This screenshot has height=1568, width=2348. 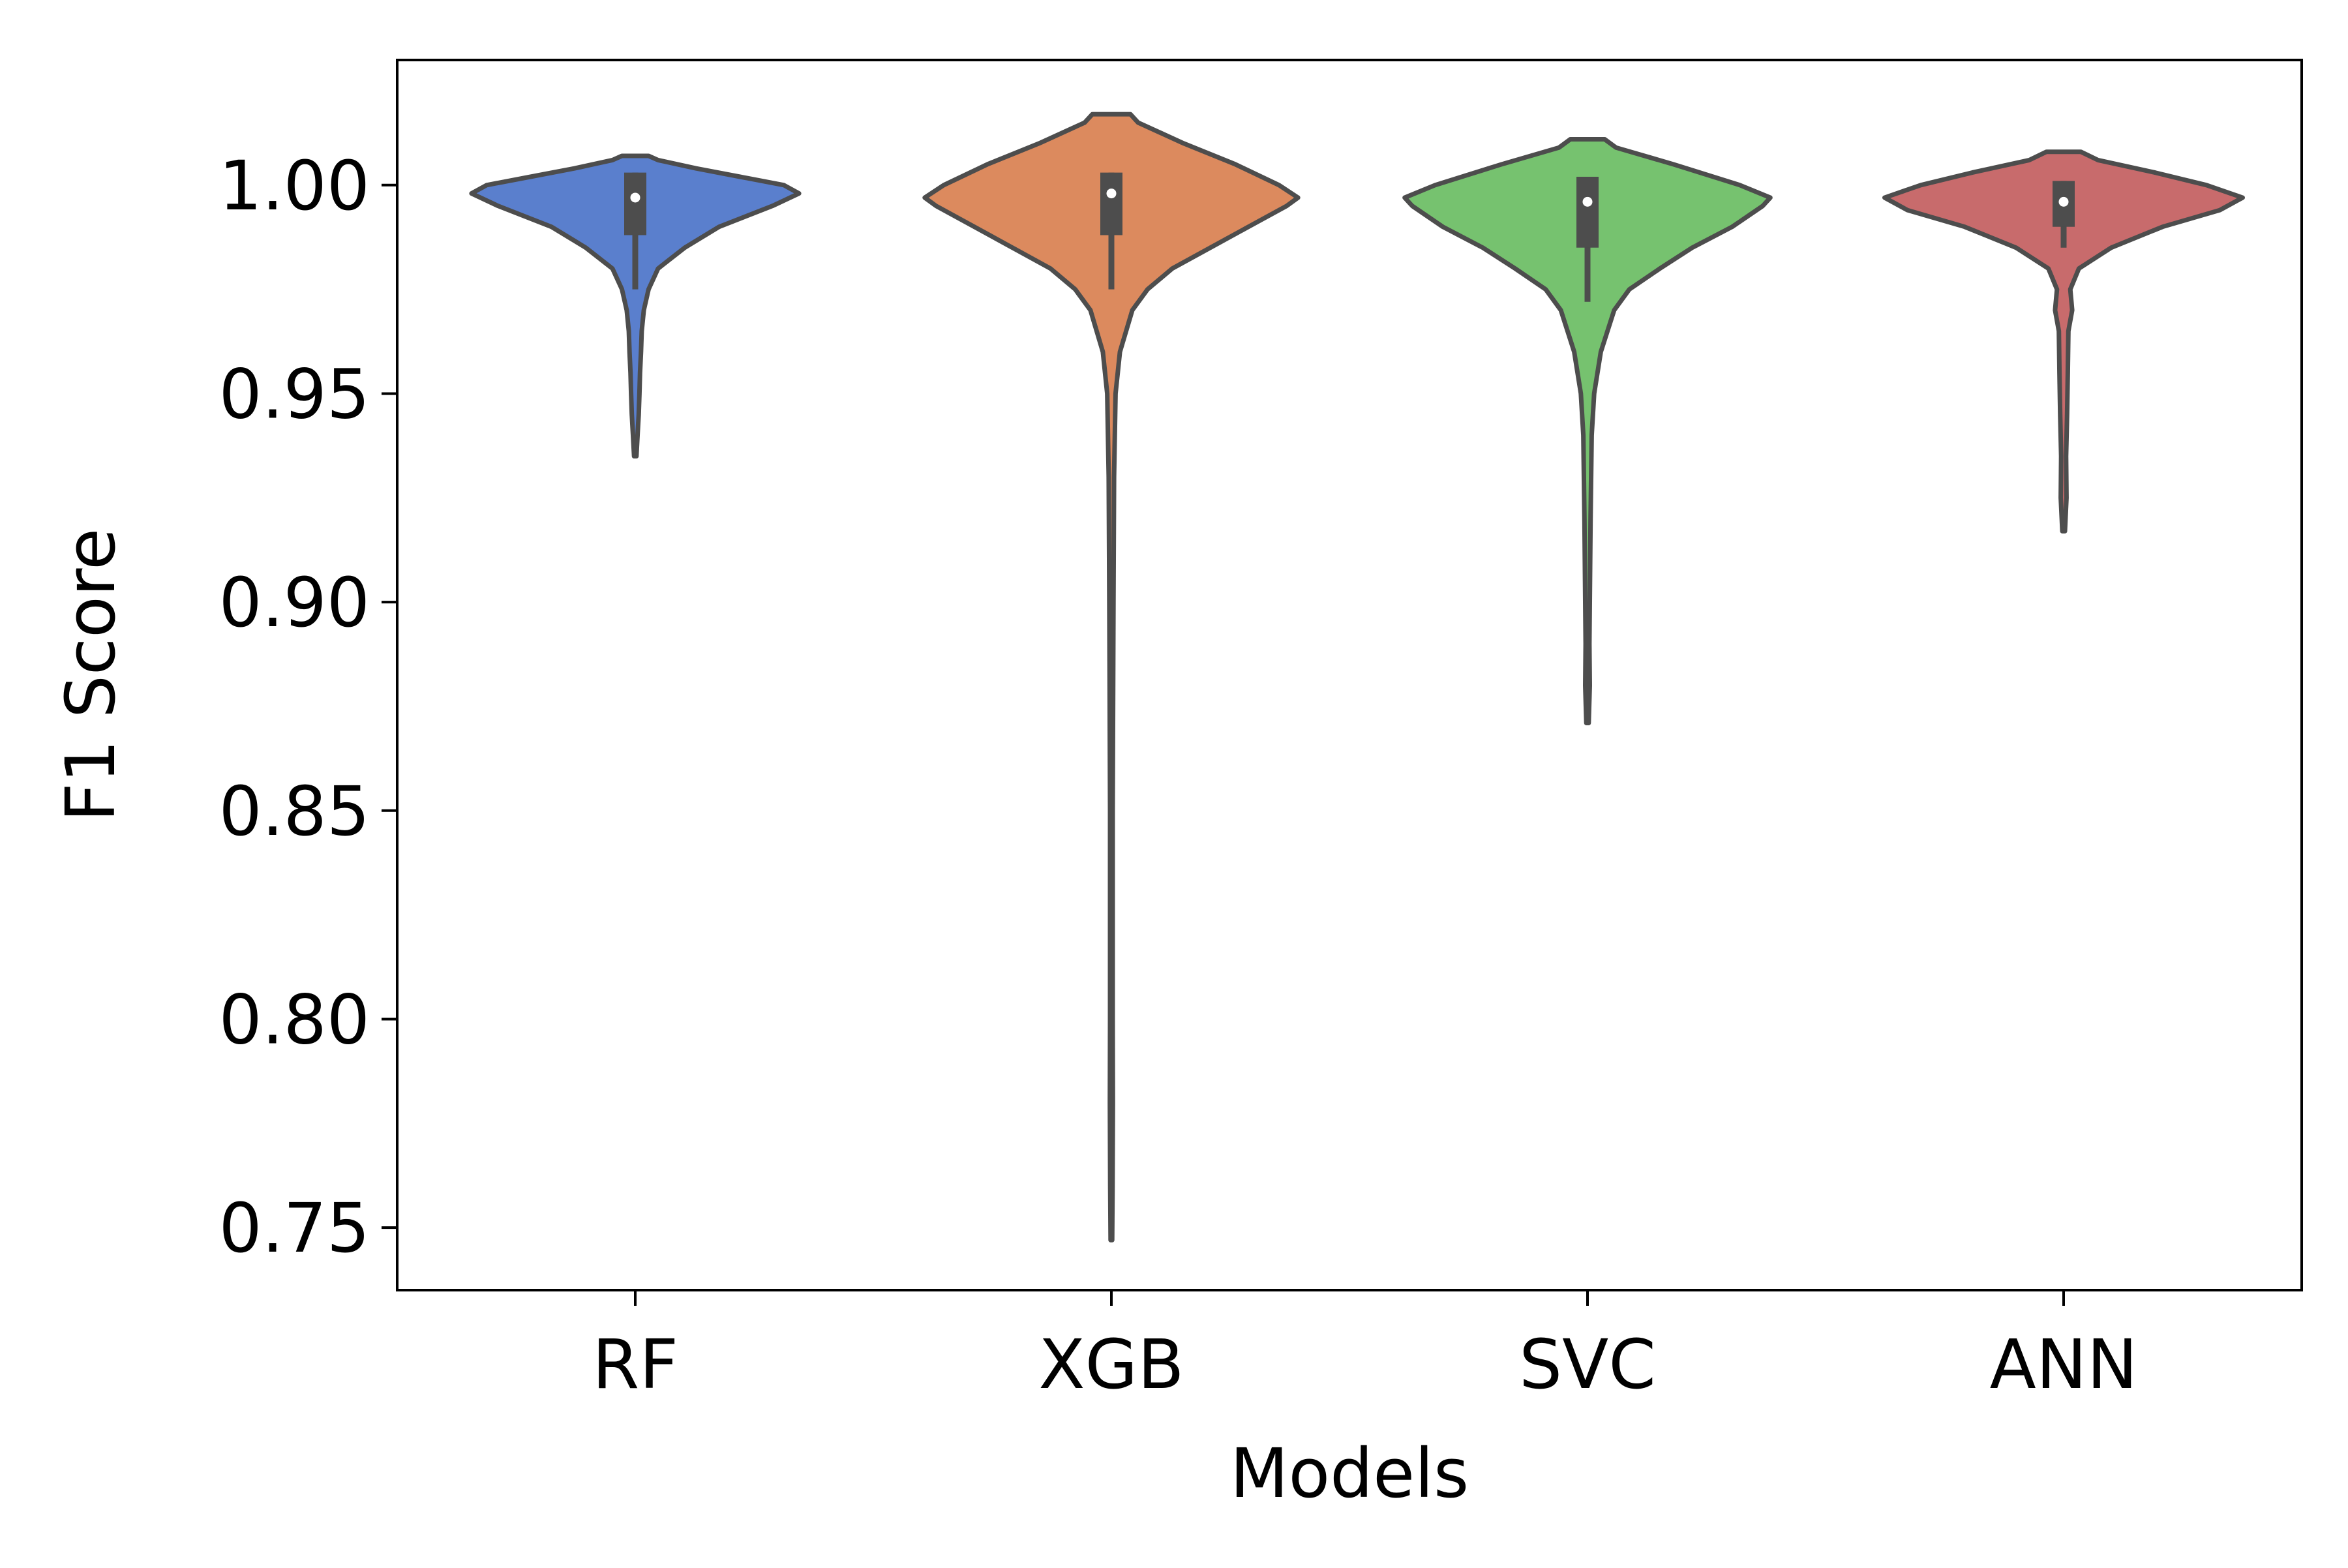 I want to click on y-tick-label: 0.85, so click(x=294, y=811).